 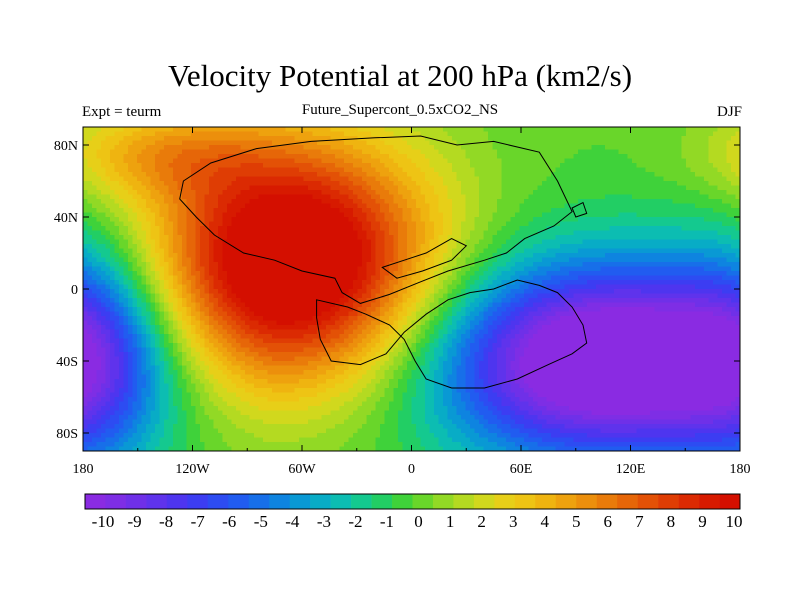 What do you see at coordinates (67, 434) in the screenshot?
I see `y-tick-label: 80S` at bounding box center [67, 434].